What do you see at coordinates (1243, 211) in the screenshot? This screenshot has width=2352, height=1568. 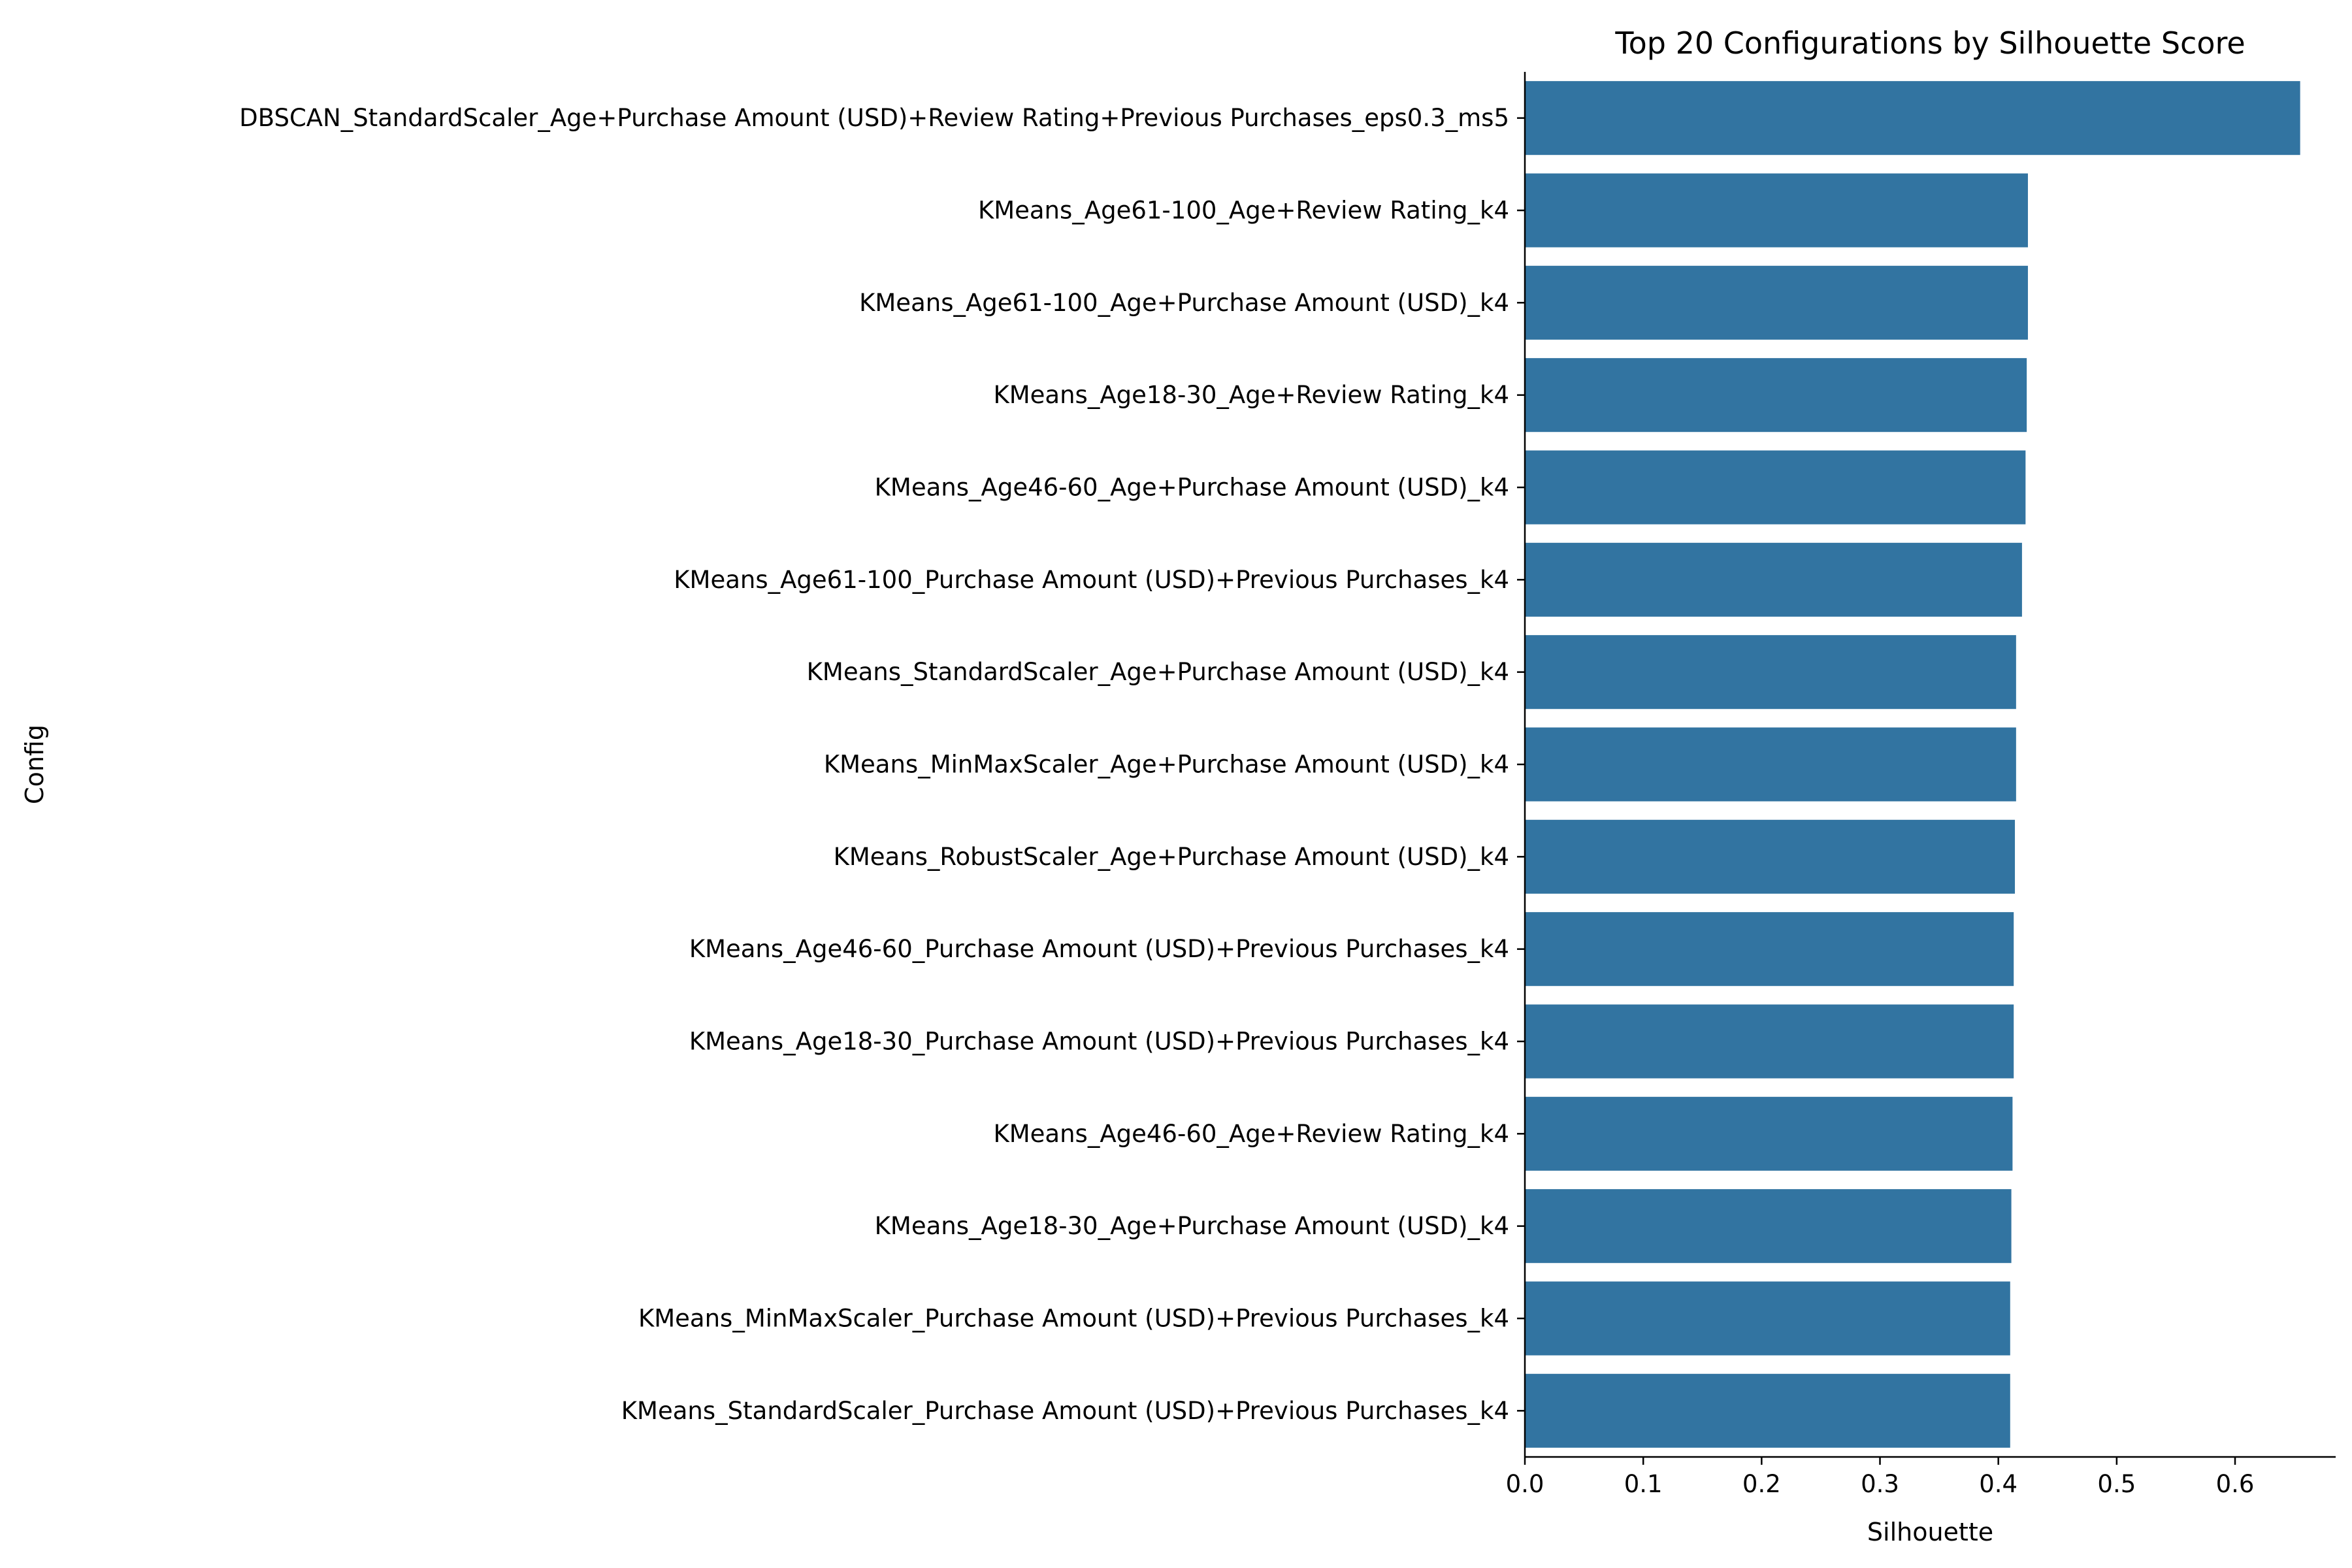 I see `y-tick-label: KMeans_Age61-100_Age+Review Rating_k4` at bounding box center [1243, 211].